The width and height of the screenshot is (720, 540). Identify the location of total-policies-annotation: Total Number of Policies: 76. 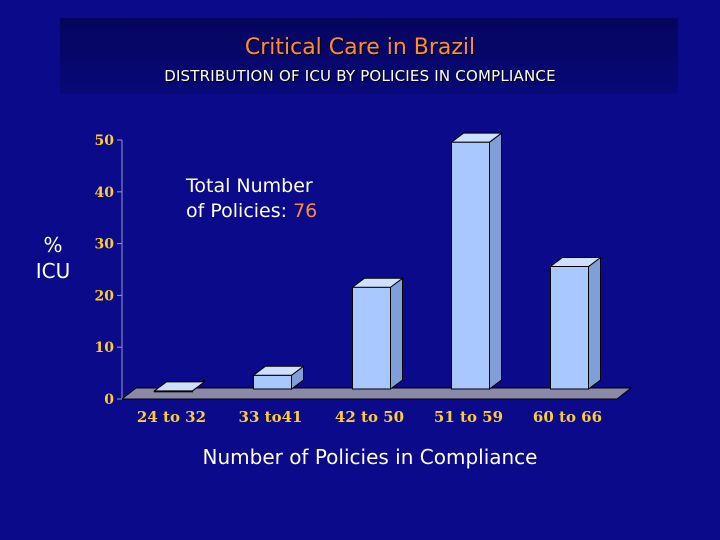
(251, 199).